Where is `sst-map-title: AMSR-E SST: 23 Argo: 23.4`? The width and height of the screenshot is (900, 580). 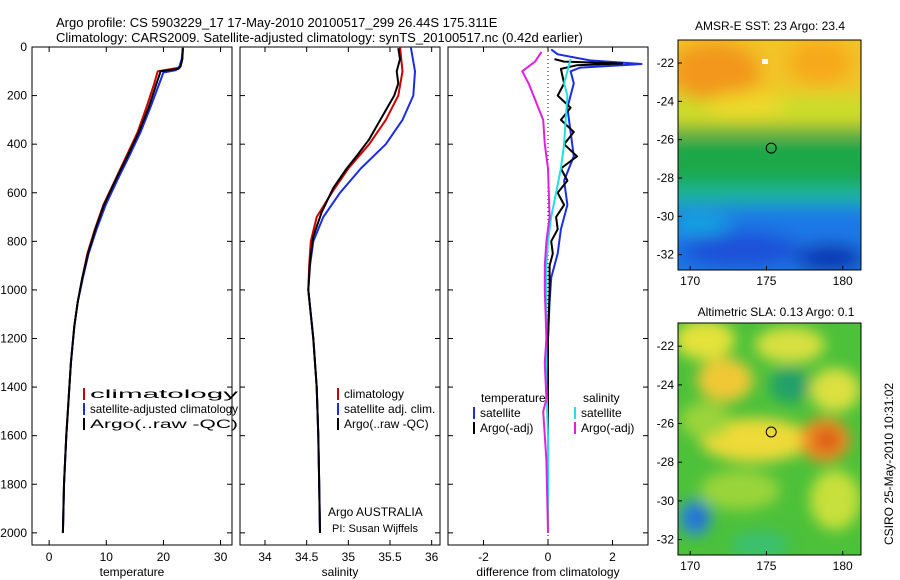
sst-map-title: AMSR-E SST: 23 Argo: 23.4 is located at coordinates (770, 26).